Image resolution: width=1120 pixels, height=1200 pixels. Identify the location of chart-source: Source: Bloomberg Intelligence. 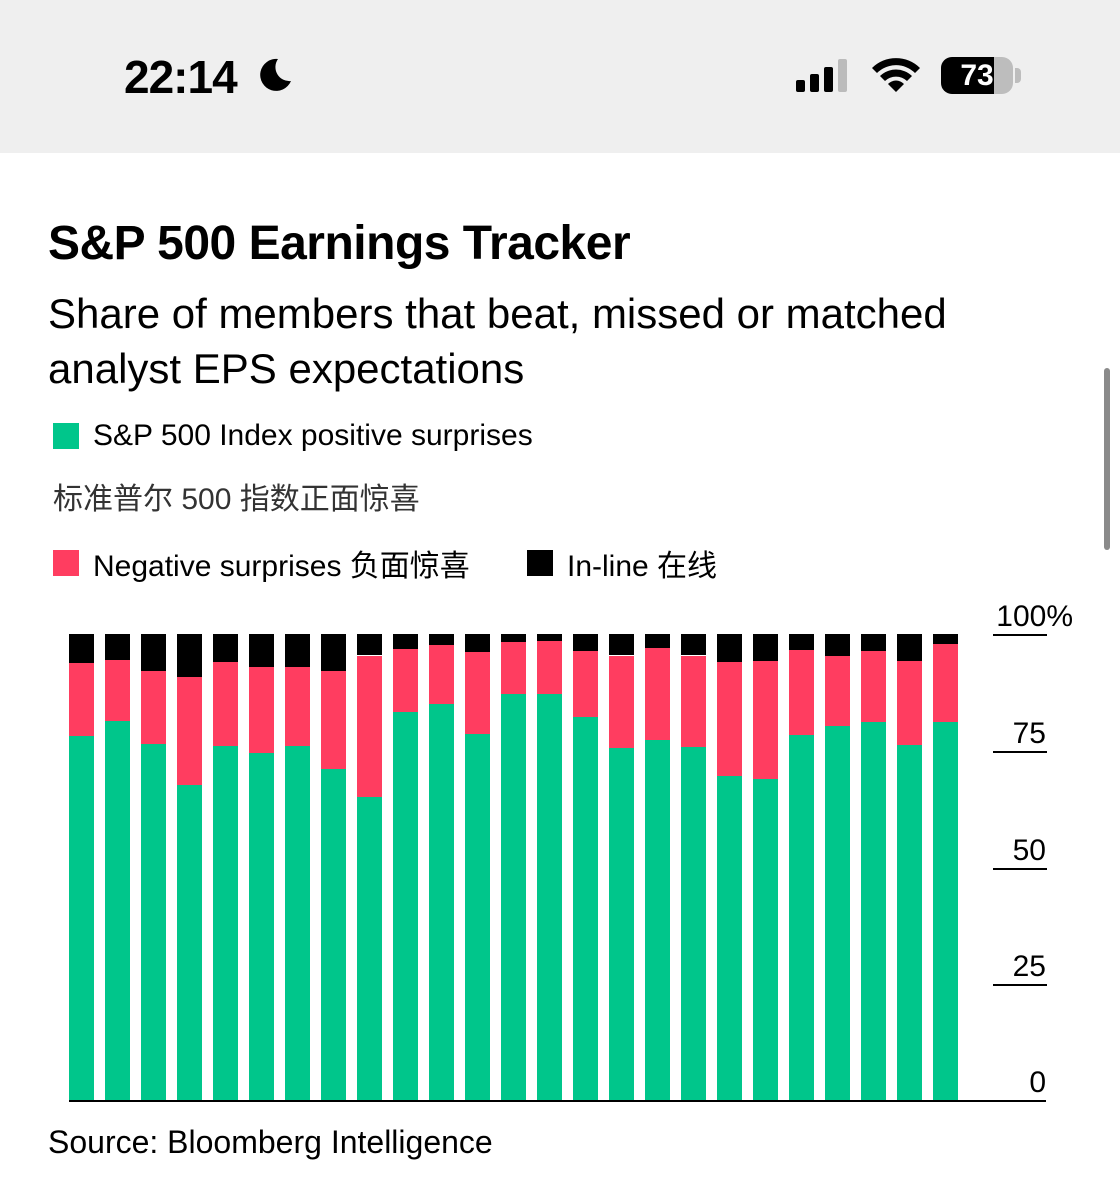
(270, 1142).